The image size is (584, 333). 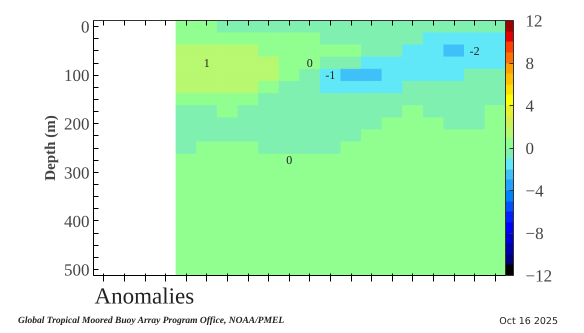 I want to click on color-bar-label: 12, so click(x=534, y=21).